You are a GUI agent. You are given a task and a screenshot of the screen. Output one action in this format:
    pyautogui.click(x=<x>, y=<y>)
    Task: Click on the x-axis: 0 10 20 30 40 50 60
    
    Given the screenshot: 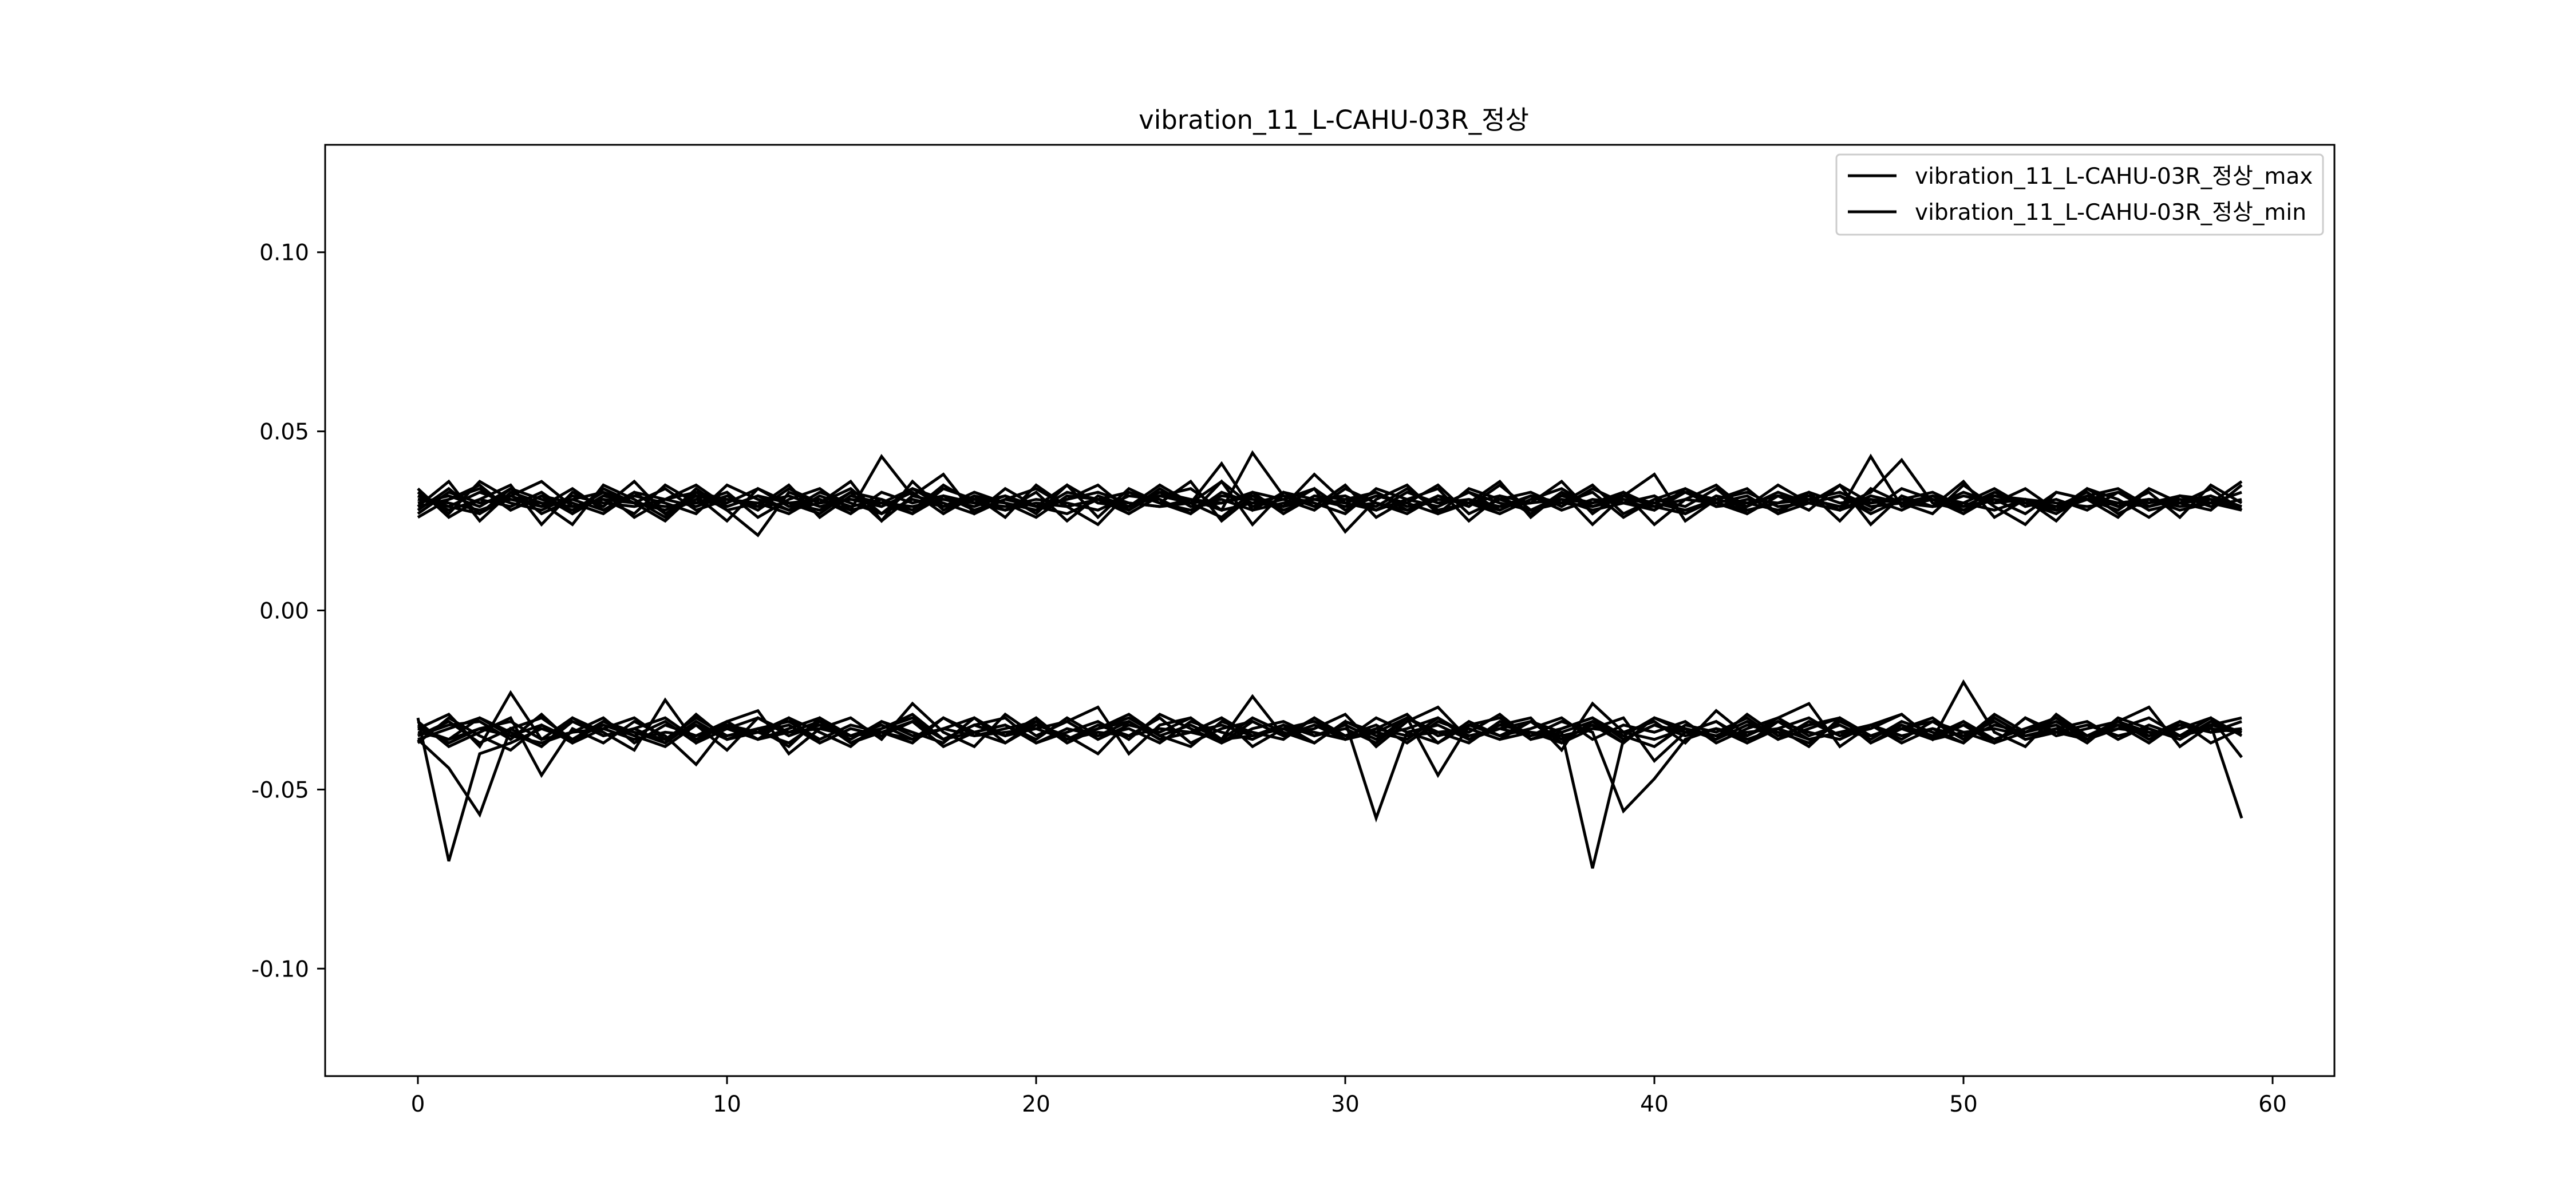 What is the action you would take?
    pyautogui.click(x=1349, y=1097)
    